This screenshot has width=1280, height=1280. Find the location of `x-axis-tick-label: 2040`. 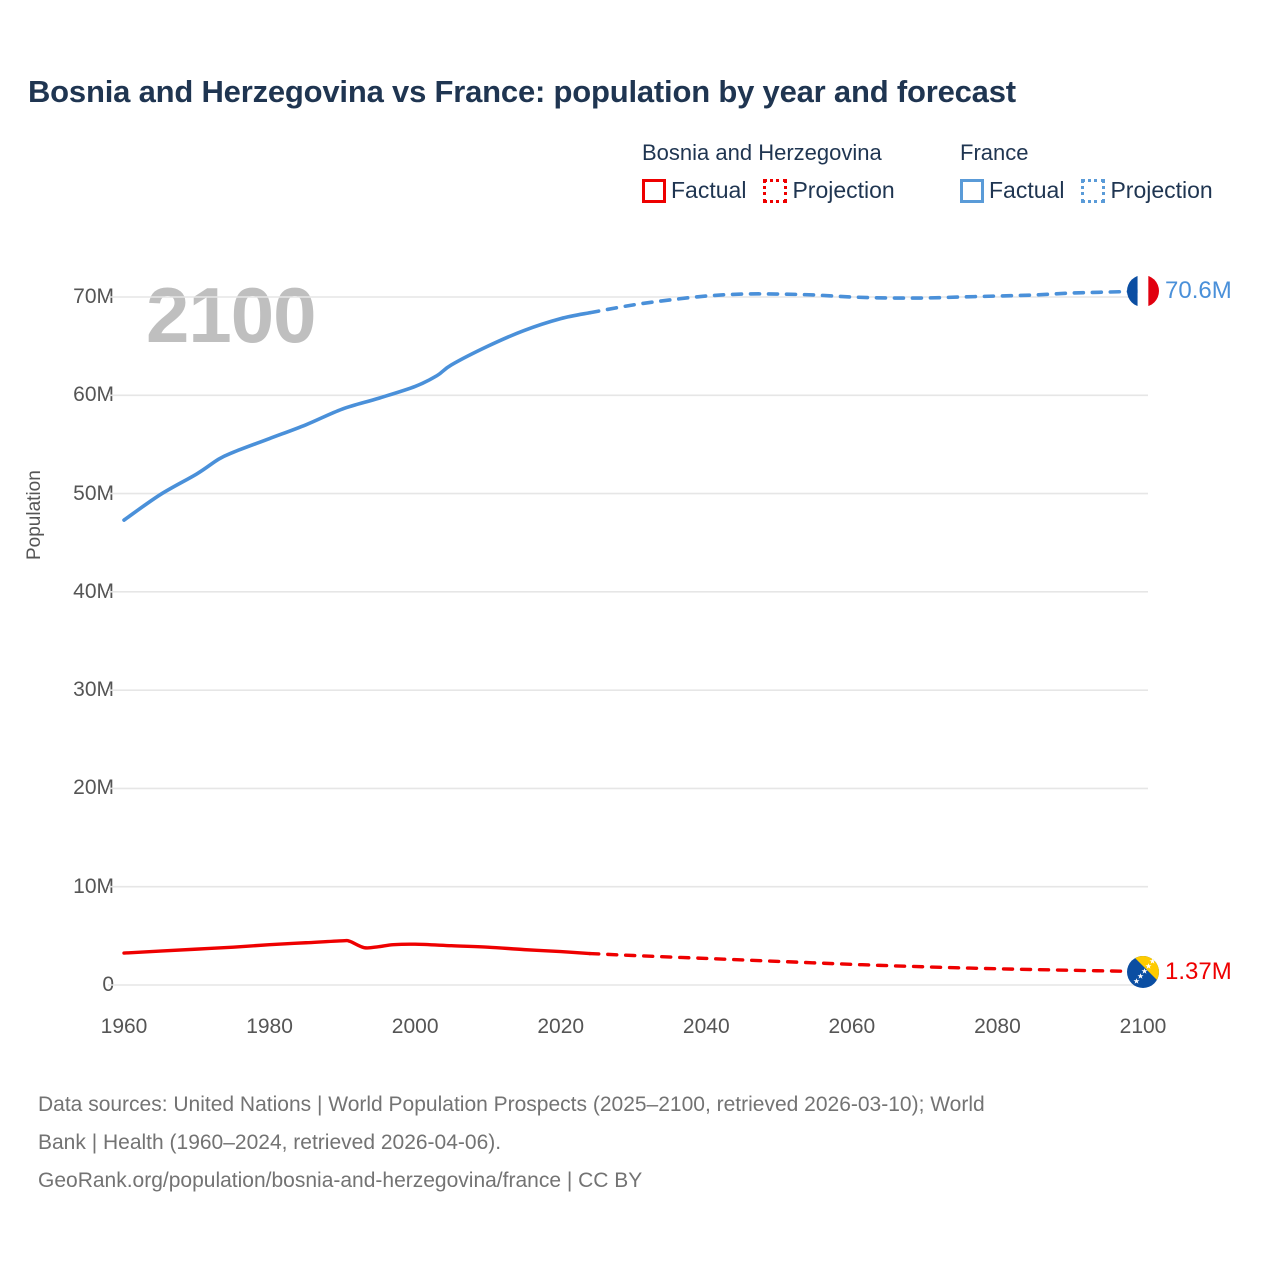

x-axis-tick-label: 2040 is located at coordinates (706, 1026).